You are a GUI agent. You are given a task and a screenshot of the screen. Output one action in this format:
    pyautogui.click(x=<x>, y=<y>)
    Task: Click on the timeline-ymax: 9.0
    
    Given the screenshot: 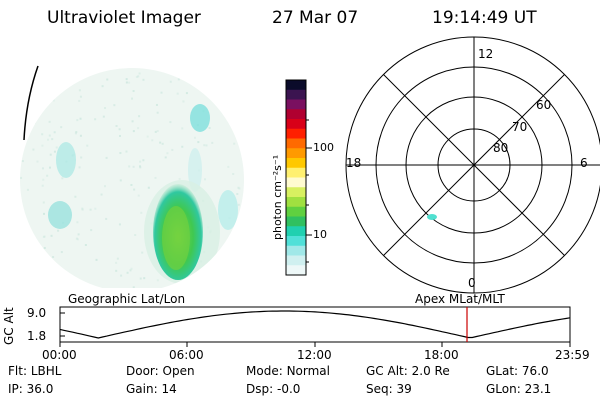 What is the action you would take?
    pyautogui.click(x=37, y=313)
    